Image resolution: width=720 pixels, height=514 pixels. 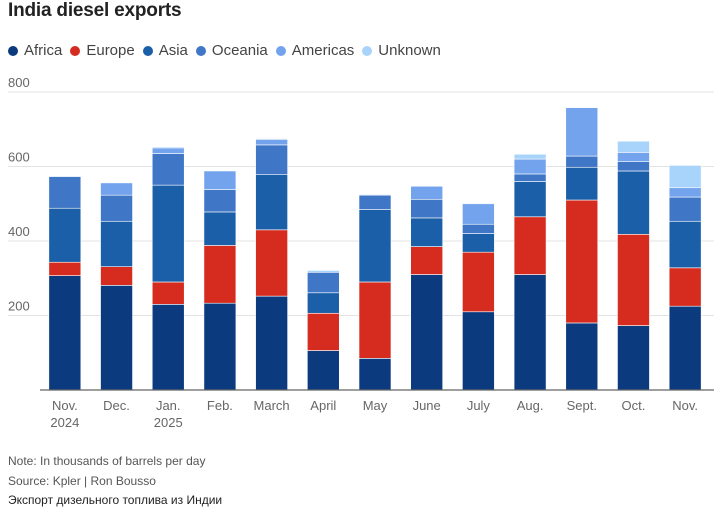 I want to click on legend-item-europe: Europe, so click(x=102, y=50).